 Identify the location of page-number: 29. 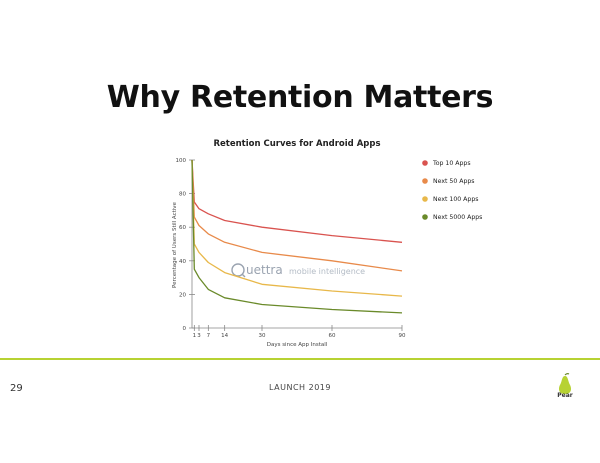
(16, 388).